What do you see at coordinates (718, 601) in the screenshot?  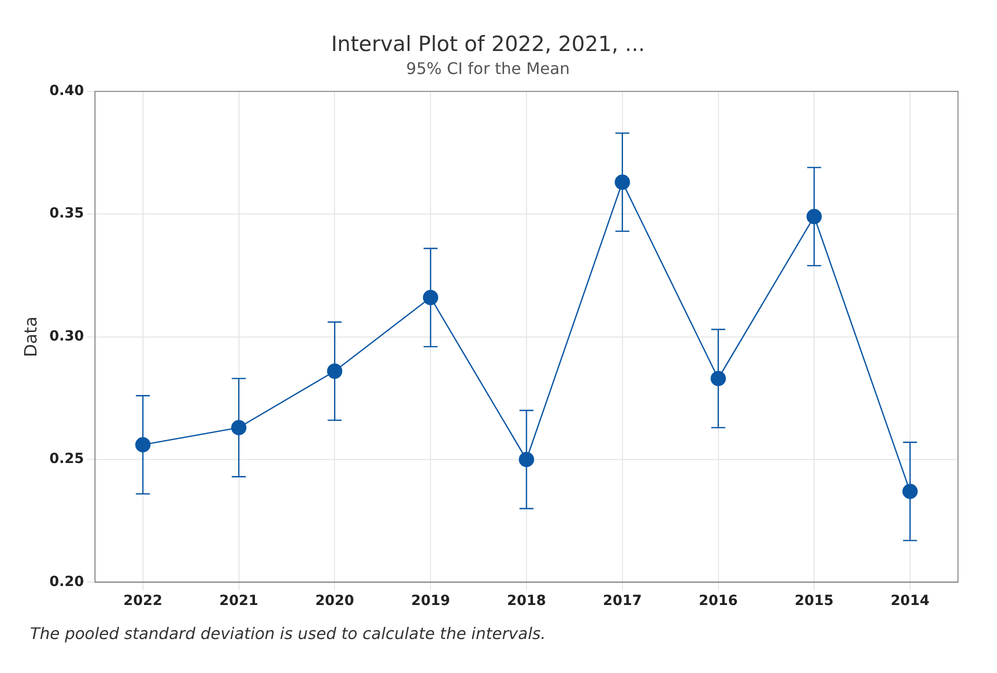 I see `x-tick-label: 2016` at bounding box center [718, 601].